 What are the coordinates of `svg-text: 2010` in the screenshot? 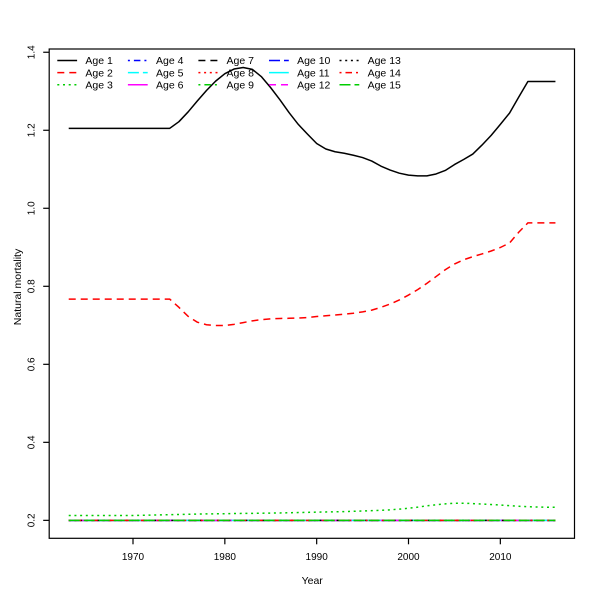 It's located at (500, 557).